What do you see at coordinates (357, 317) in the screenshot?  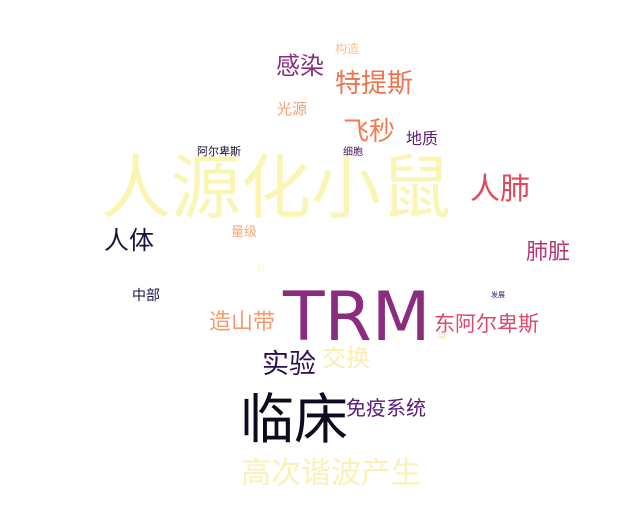 I see `word-trm: TRM` at bounding box center [357, 317].